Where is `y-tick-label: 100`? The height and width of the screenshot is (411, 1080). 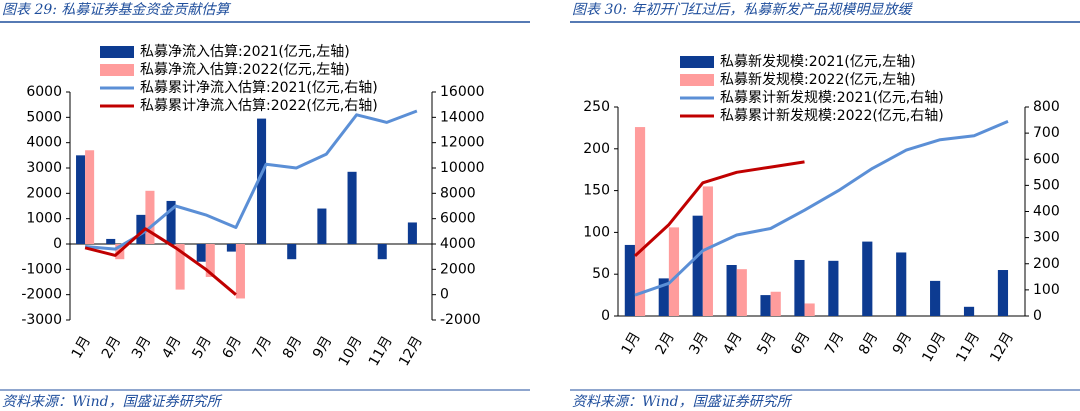
y-tick-label: 100 is located at coordinates (596, 232).